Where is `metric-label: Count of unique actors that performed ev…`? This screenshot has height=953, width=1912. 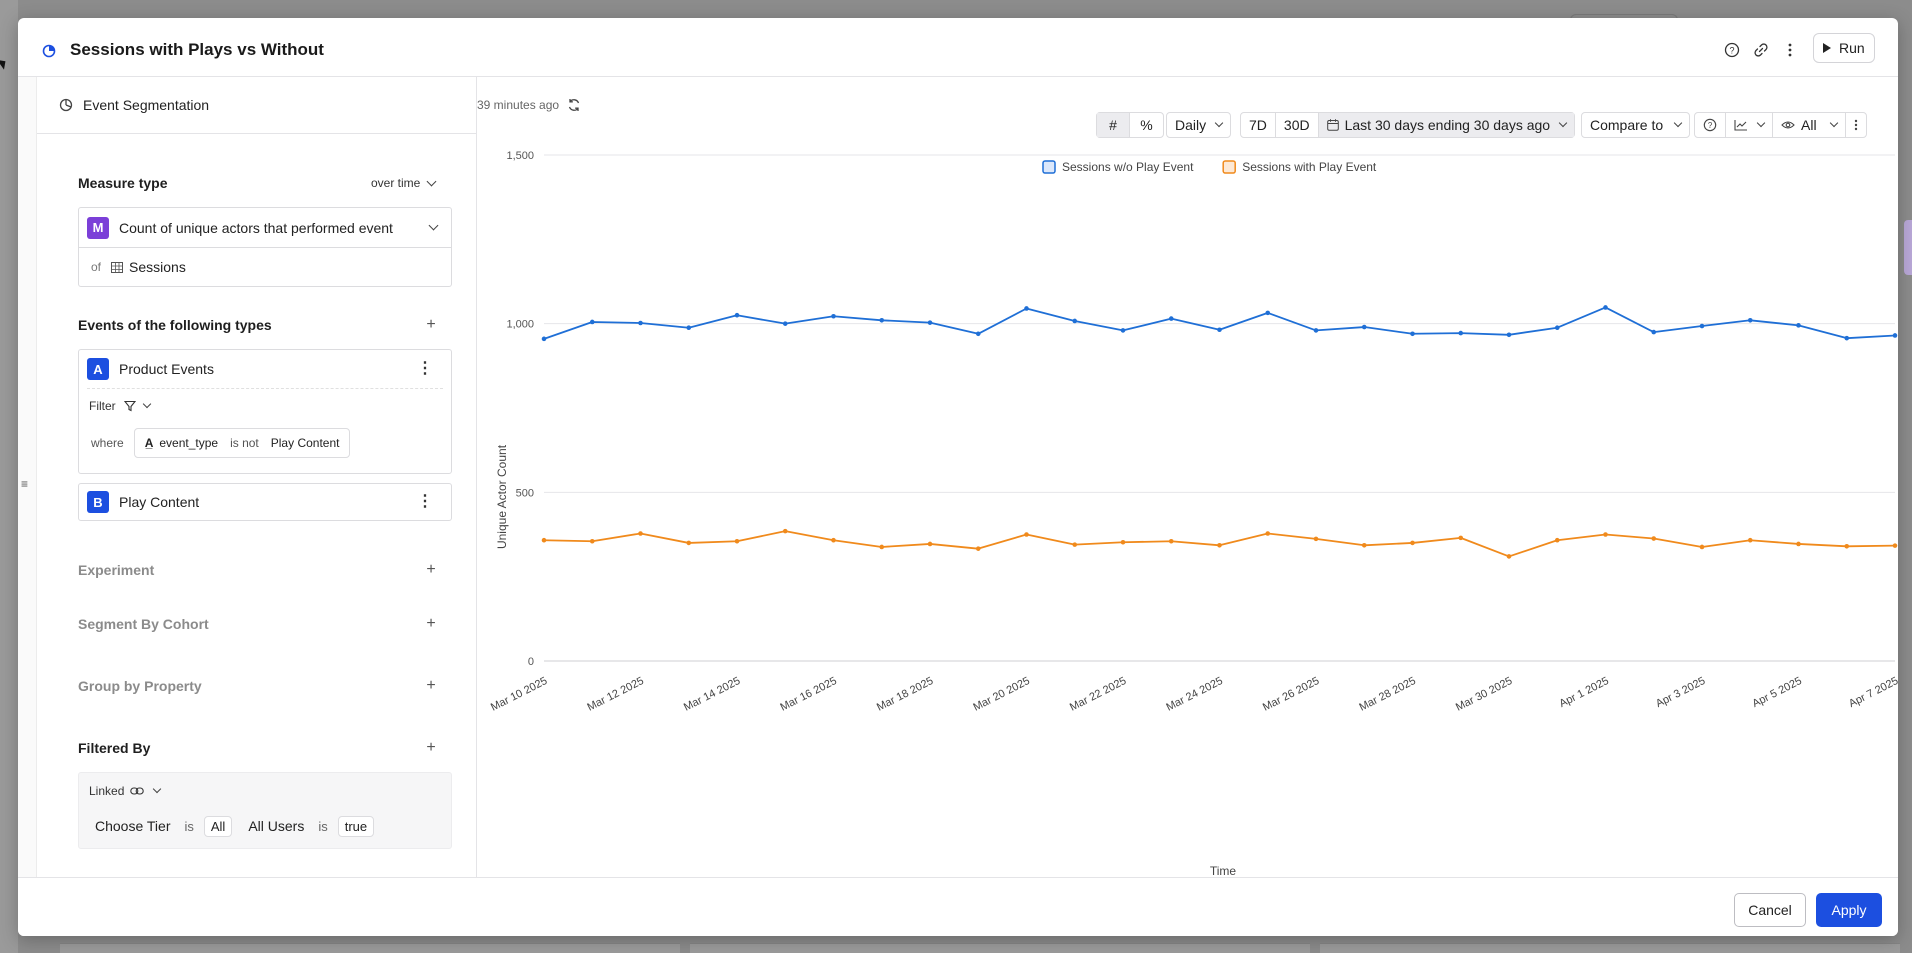
metric-label: Count of unique actors that performed ev… is located at coordinates (256, 227).